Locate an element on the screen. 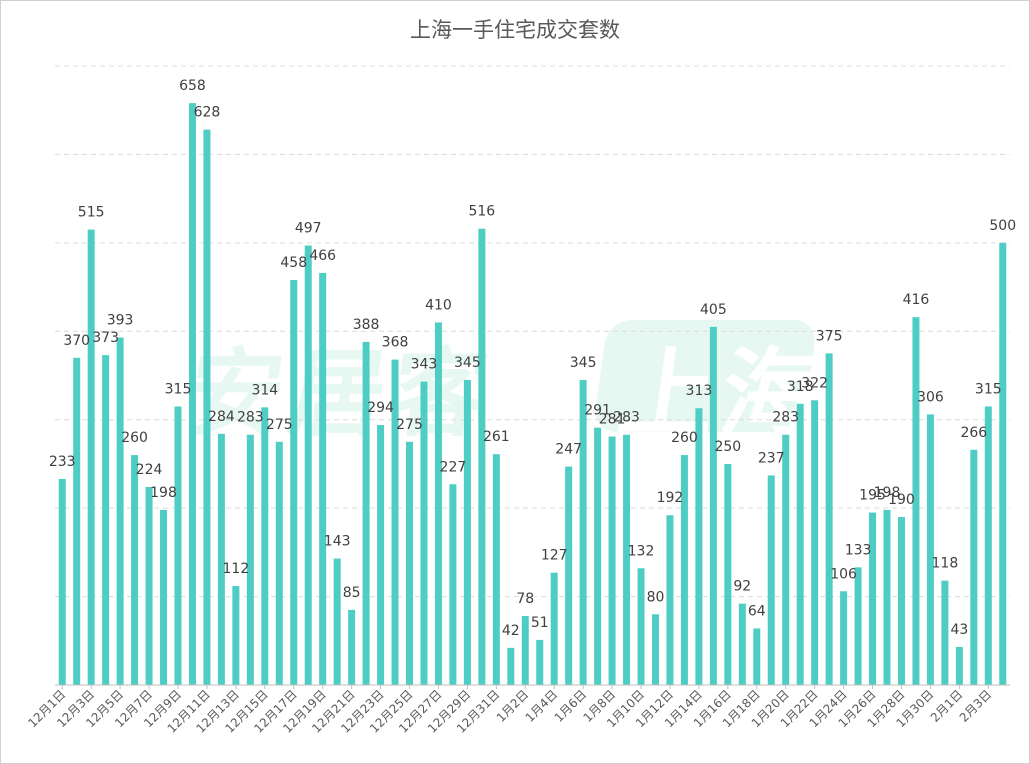 The height and width of the screenshot is (764, 1030). bar-1月26日 is located at coordinates (873, 598).